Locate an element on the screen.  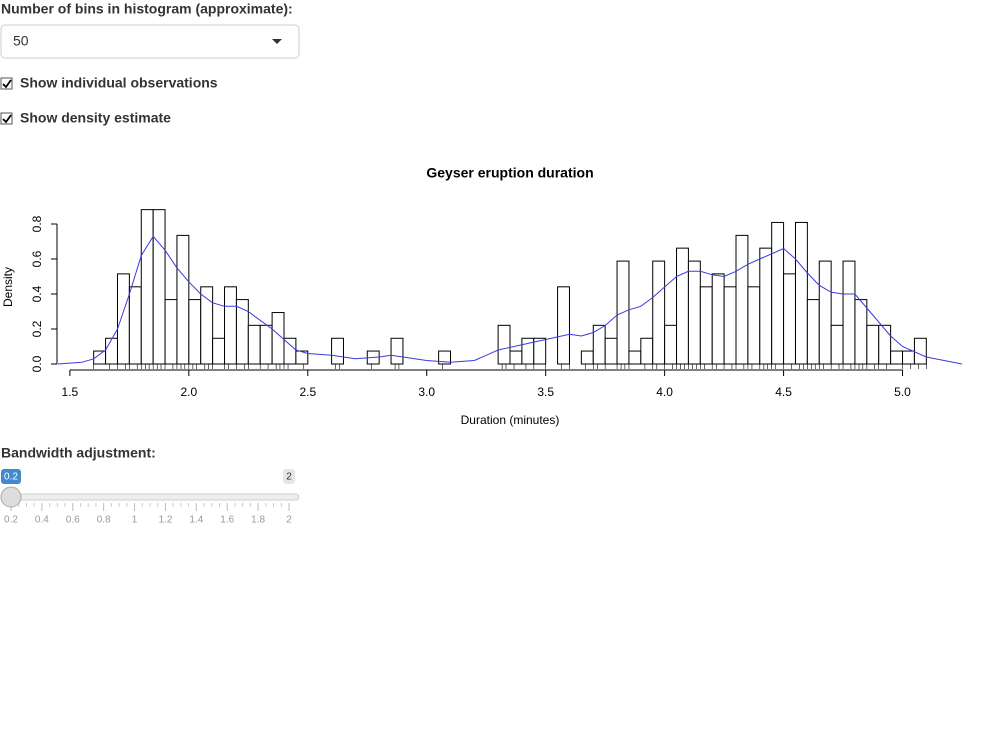
x-tick-label: 1.5 is located at coordinates (70, 392).